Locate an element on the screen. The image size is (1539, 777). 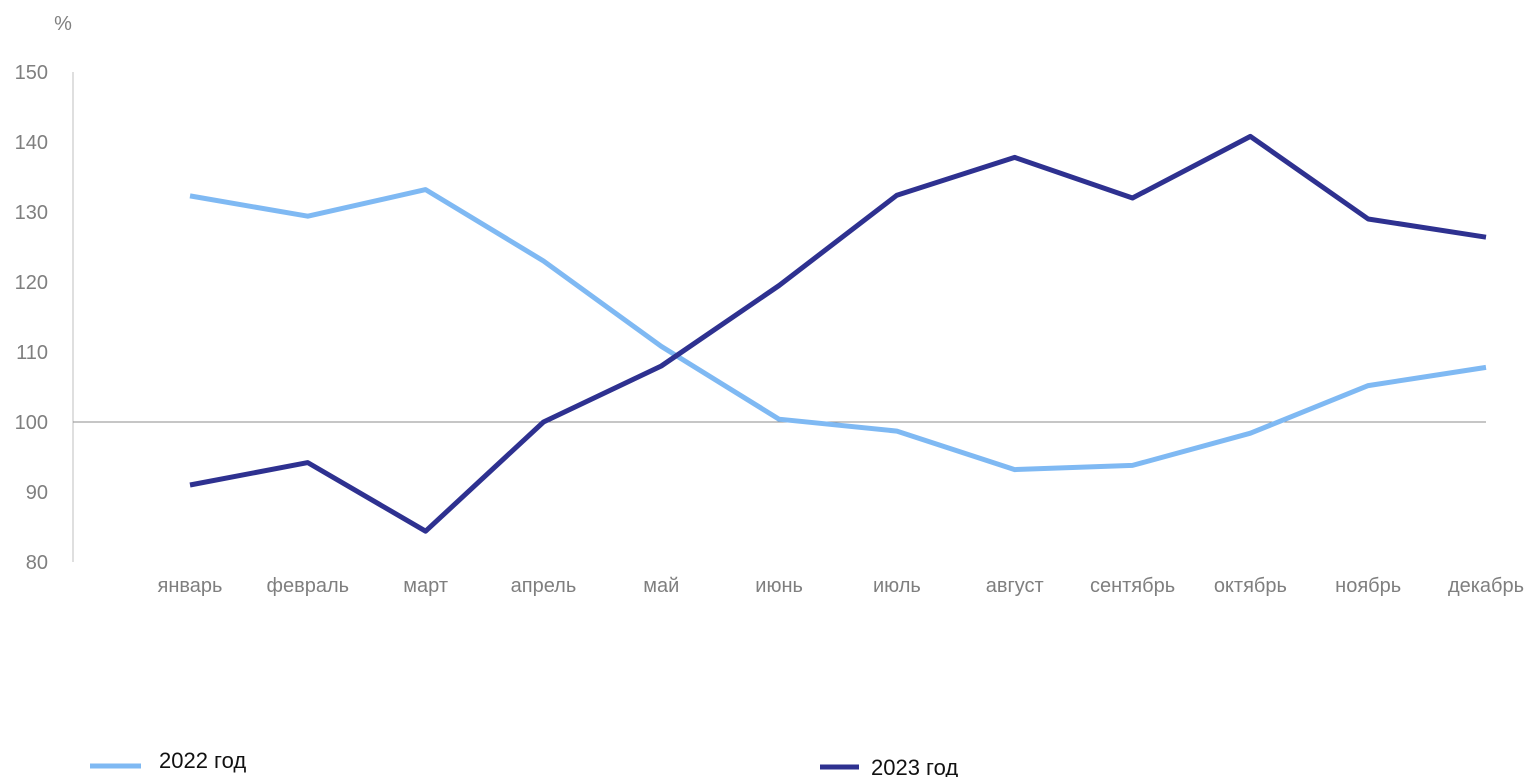
x-tick-label: ноябрь is located at coordinates (1368, 586).